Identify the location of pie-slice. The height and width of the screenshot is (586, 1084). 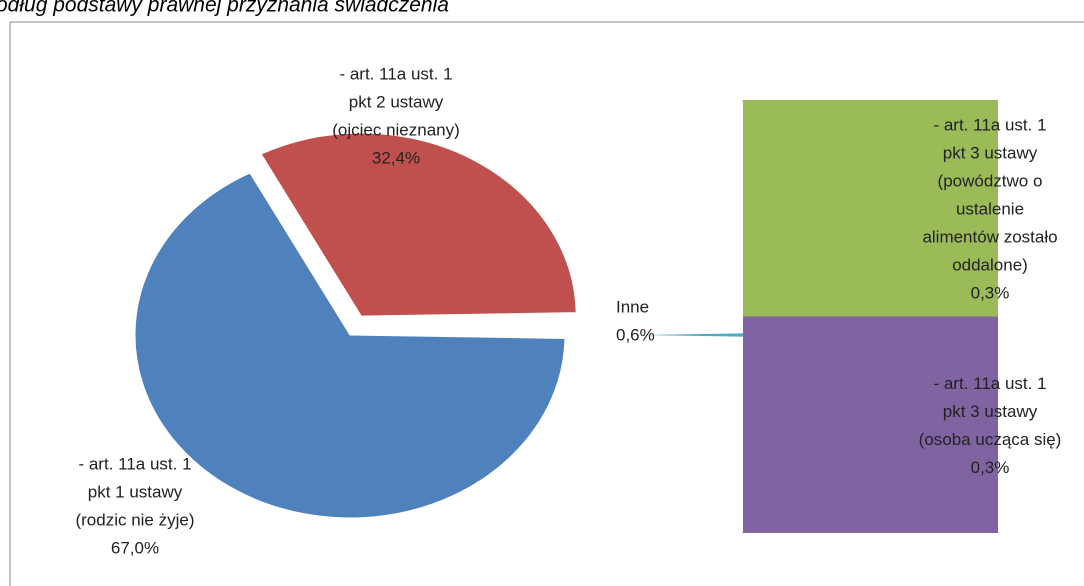
(418, 224).